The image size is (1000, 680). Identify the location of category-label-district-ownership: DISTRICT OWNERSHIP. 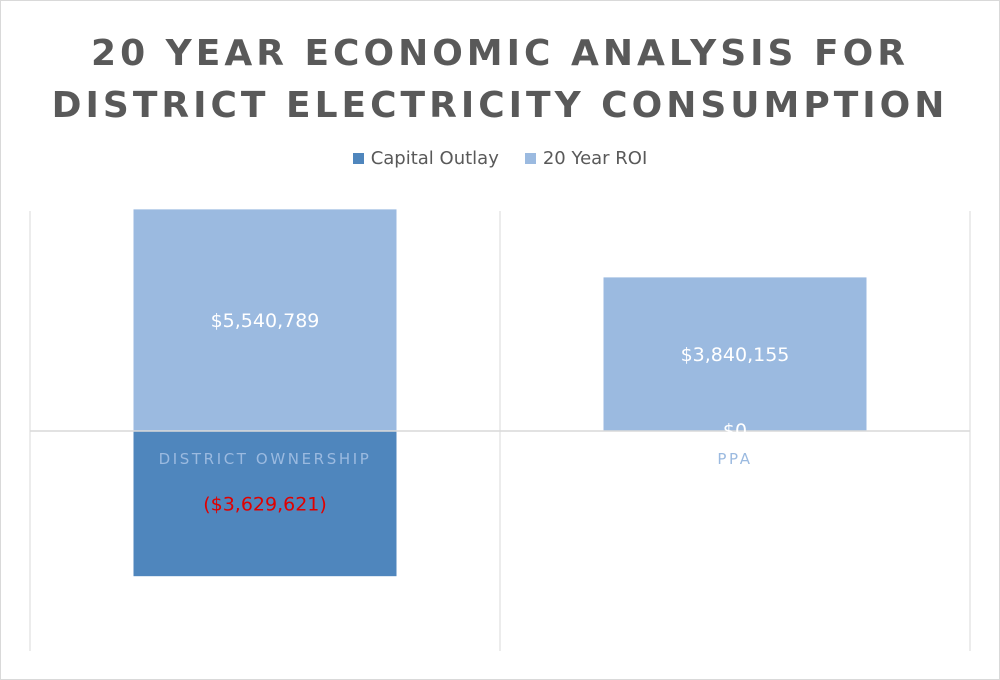
(265, 459).